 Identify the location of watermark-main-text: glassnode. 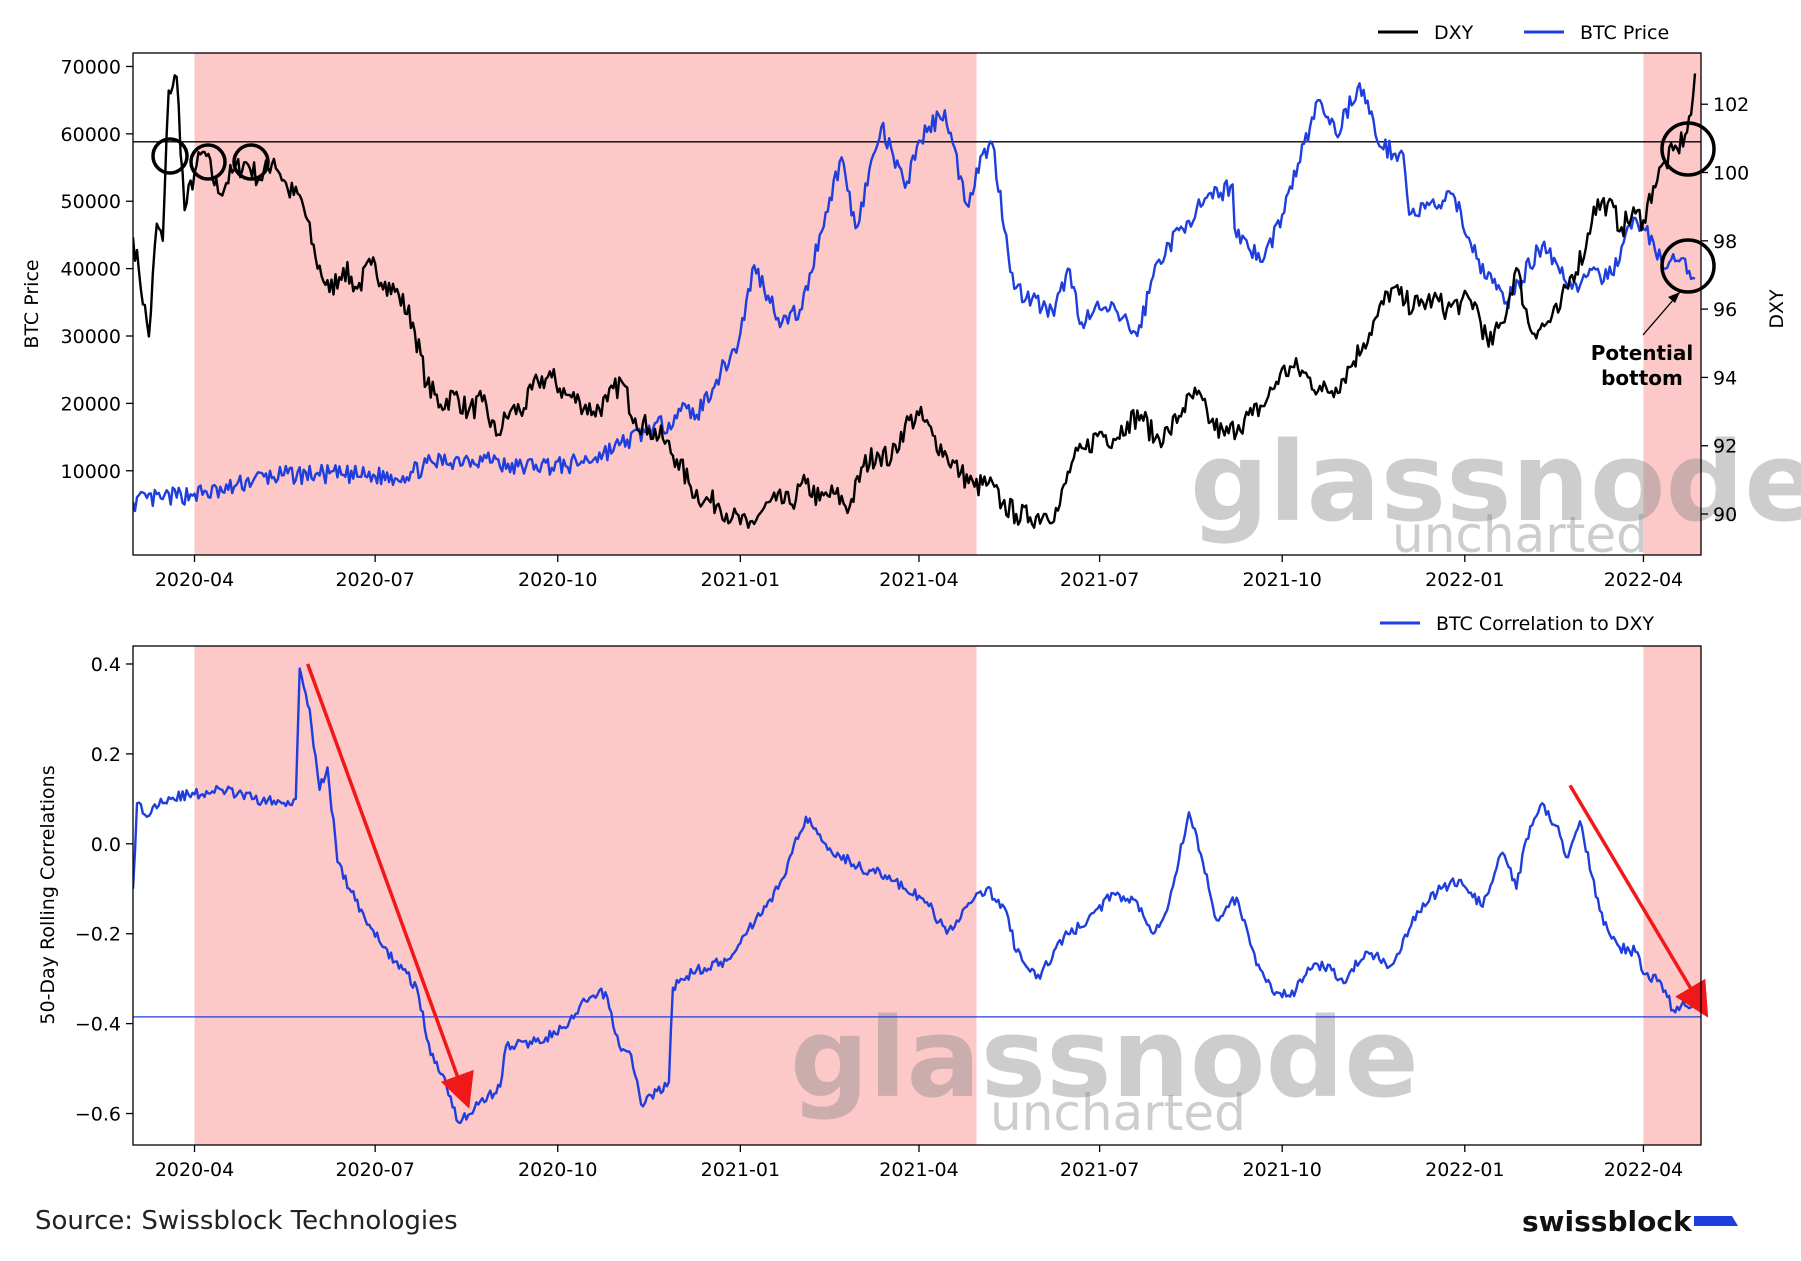
(1495, 482).